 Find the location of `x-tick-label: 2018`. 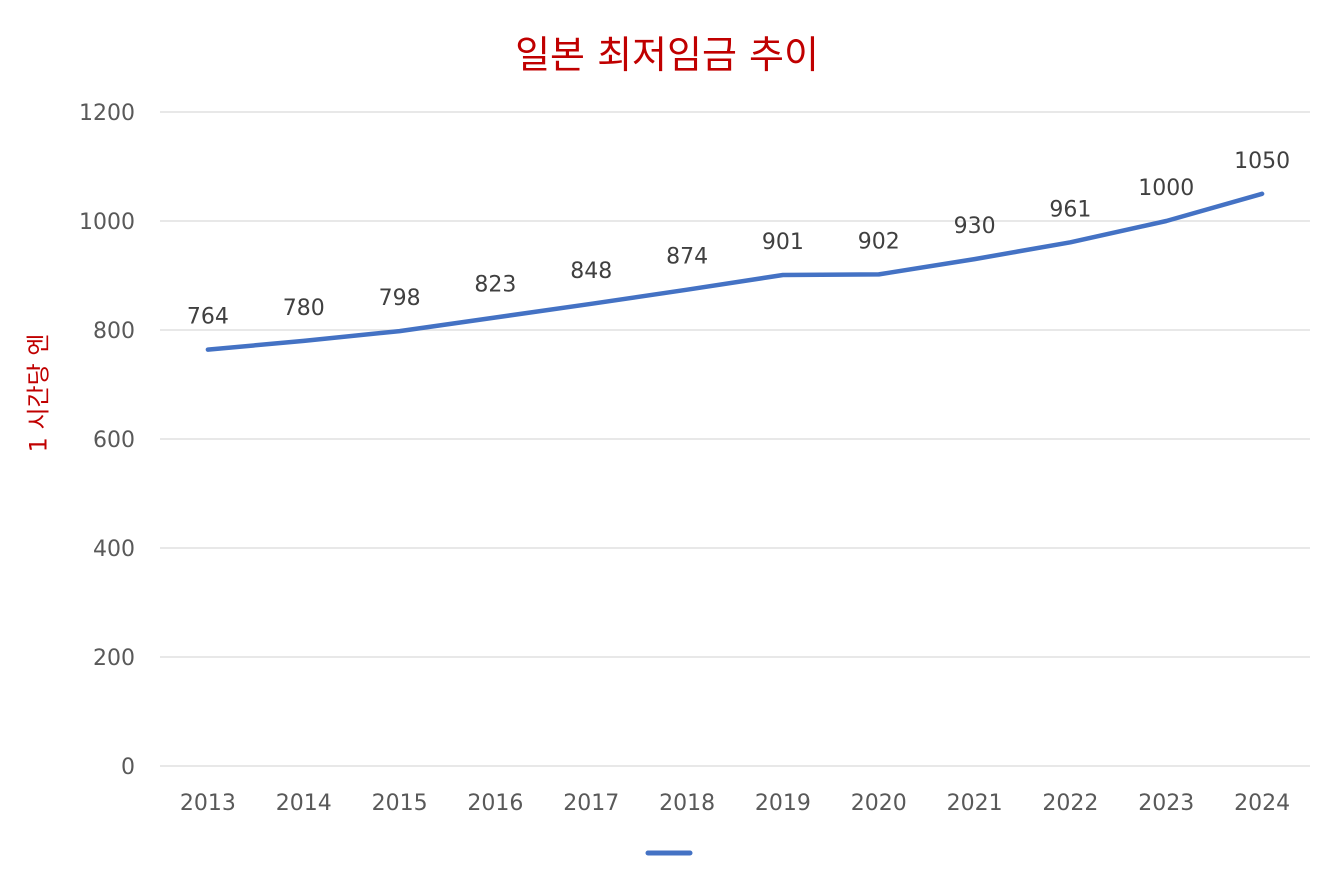

x-tick-label: 2018 is located at coordinates (687, 803).